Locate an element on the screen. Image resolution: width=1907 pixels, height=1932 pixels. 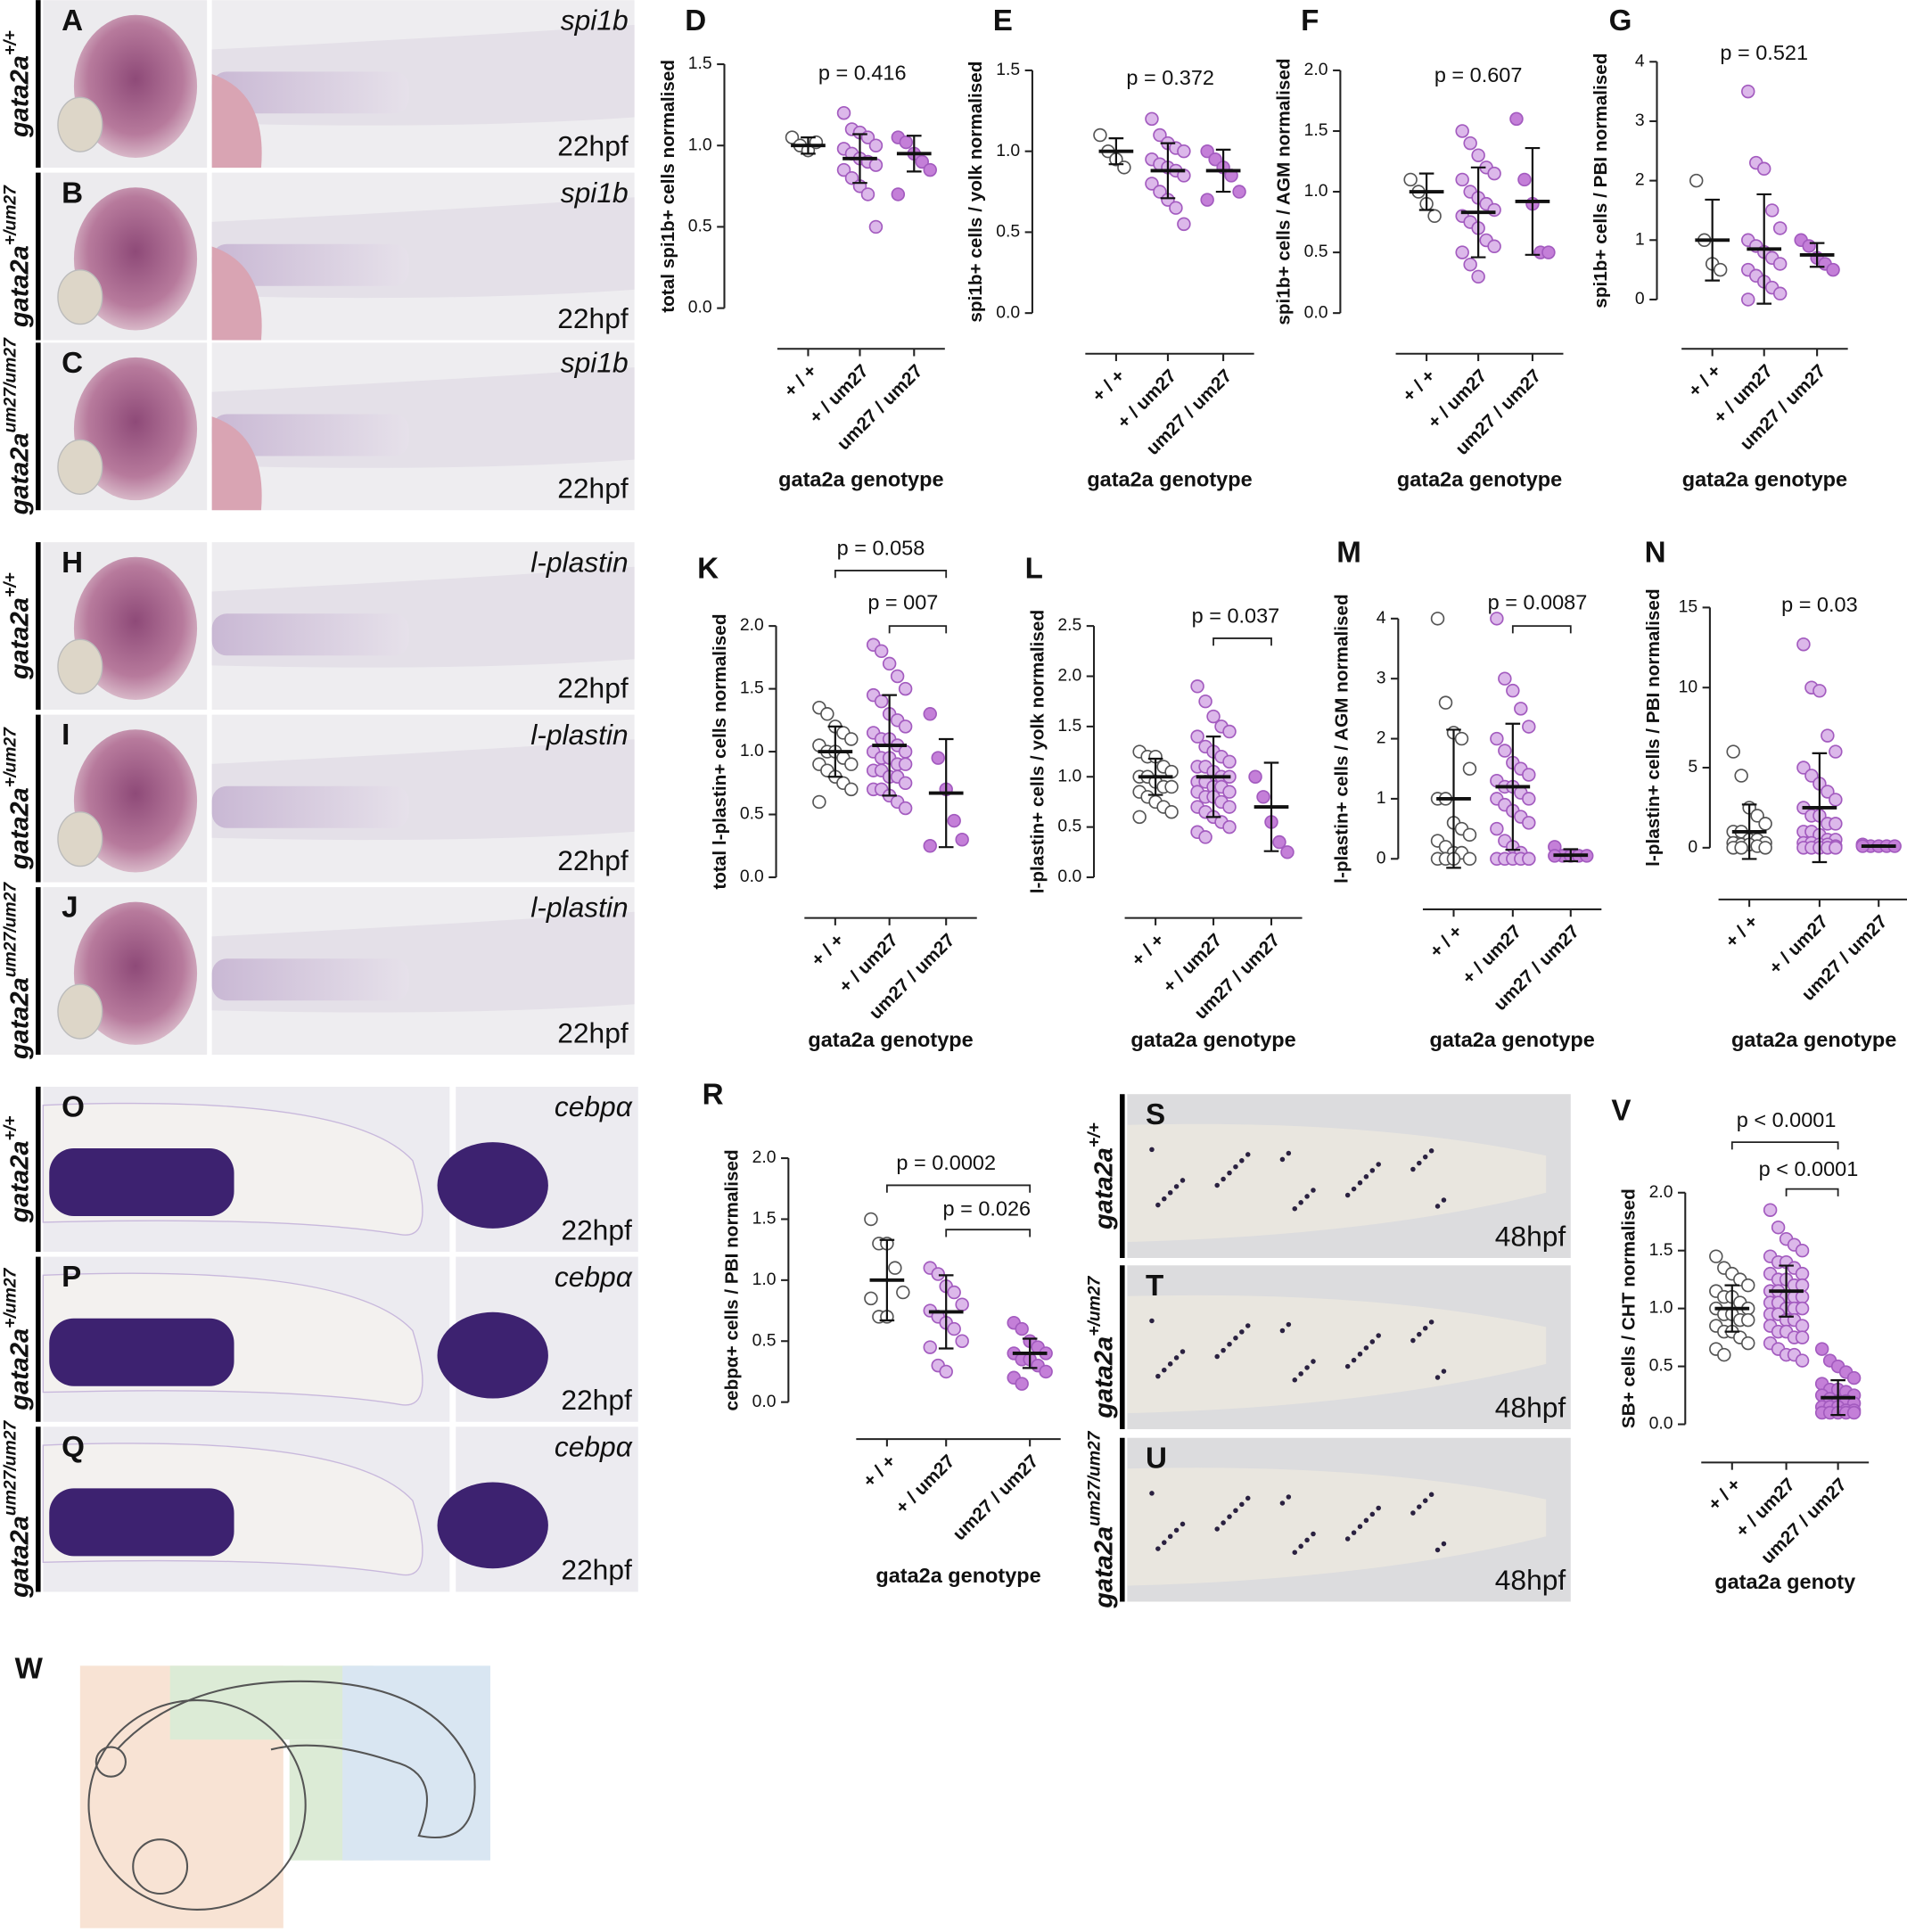
x-tick-label: + / + is located at coordinates (1446, 941).